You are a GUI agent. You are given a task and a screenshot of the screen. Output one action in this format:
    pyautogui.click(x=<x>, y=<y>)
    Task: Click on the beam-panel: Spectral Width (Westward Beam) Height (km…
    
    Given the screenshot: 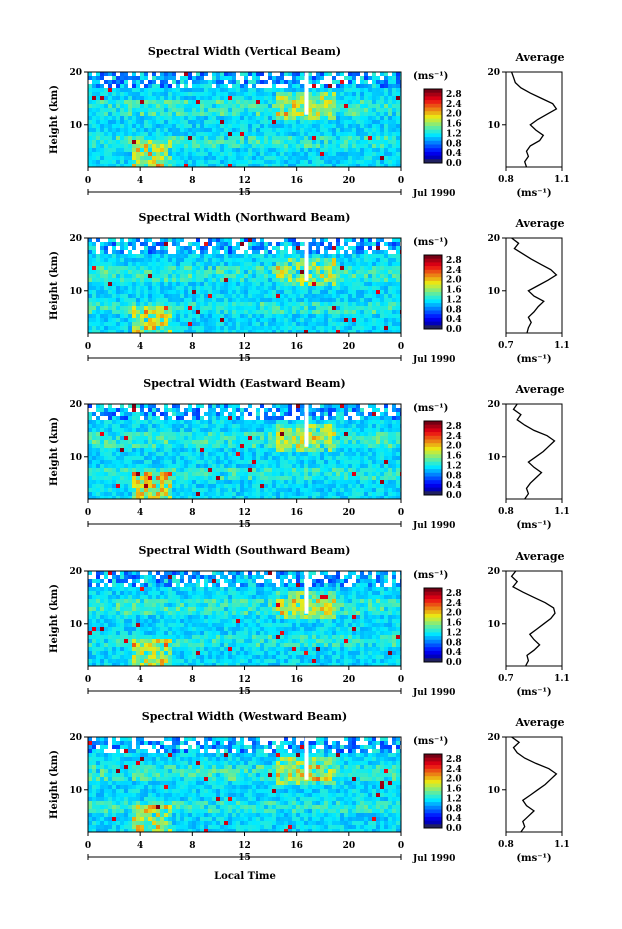 What is the action you would take?
    pyautogui.click(x=309, y=787)
    